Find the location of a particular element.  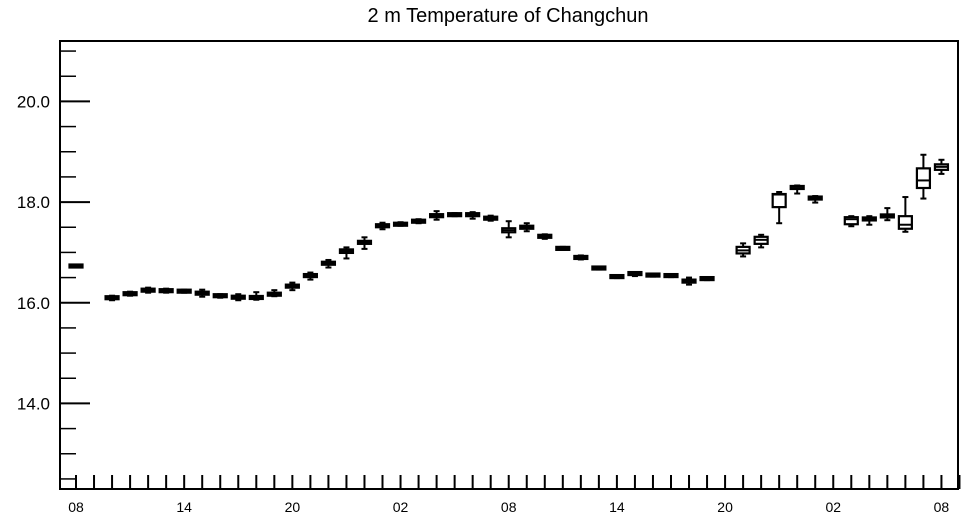

y-axis: 14.0 16.0 18.0 20.0 is located at coordinates (53, 265).